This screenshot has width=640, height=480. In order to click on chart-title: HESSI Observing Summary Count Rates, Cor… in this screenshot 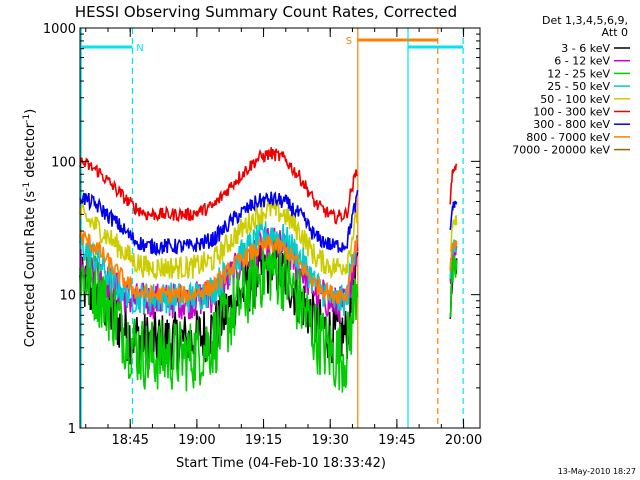, I will do `click(266, 12)`.